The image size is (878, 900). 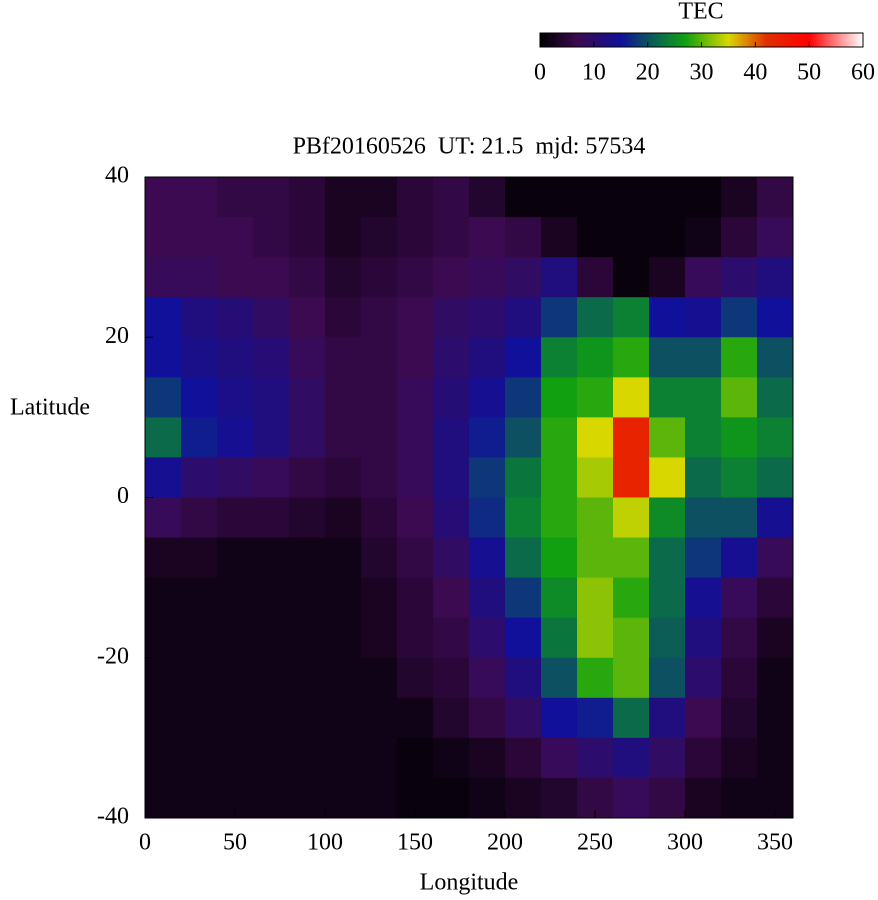 What do you see at coordinates (594, 73) in the screenshot?
I see `colorbar-tick-label: 10` at bounding box center [594, 73].